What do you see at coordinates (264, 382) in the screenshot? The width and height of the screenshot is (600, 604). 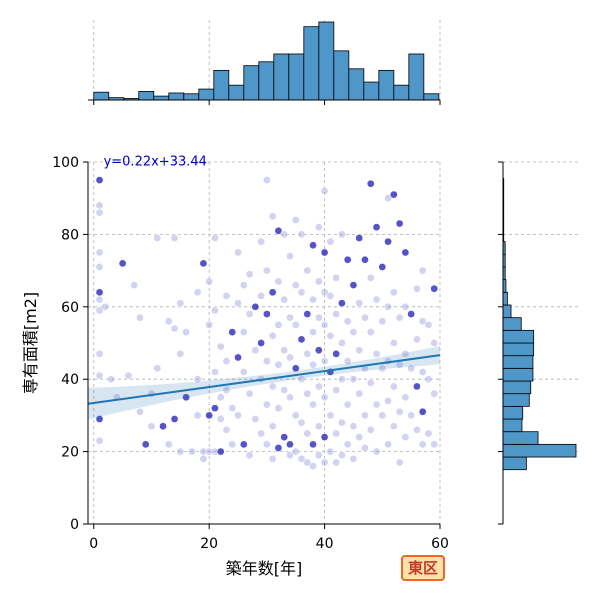 I see `regression-confidence-band` at bounding box center [264, 382].